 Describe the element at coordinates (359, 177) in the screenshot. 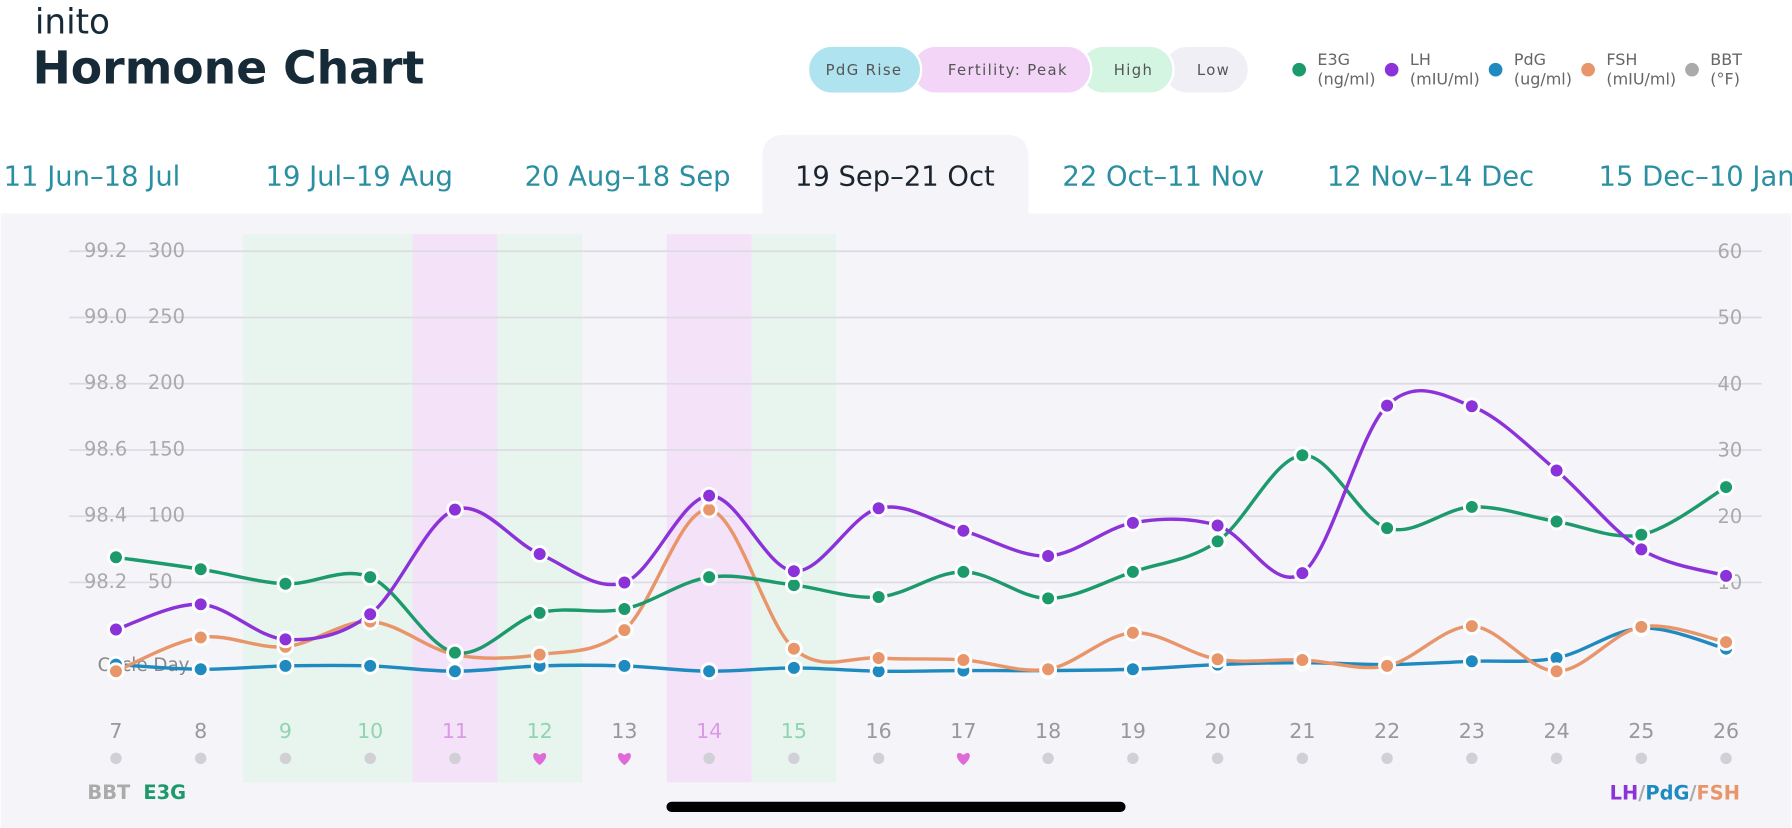

I see `tab: 19 Jul–19 Aug` at that location.